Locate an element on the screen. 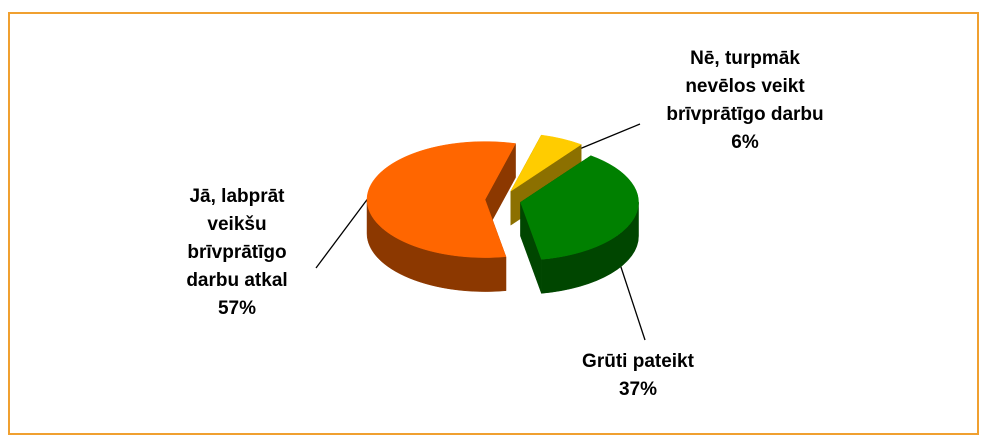 This screenshot has width=983, height=437. slice-label: Grūti pateikt 37% is located at coordinates (638, 376).